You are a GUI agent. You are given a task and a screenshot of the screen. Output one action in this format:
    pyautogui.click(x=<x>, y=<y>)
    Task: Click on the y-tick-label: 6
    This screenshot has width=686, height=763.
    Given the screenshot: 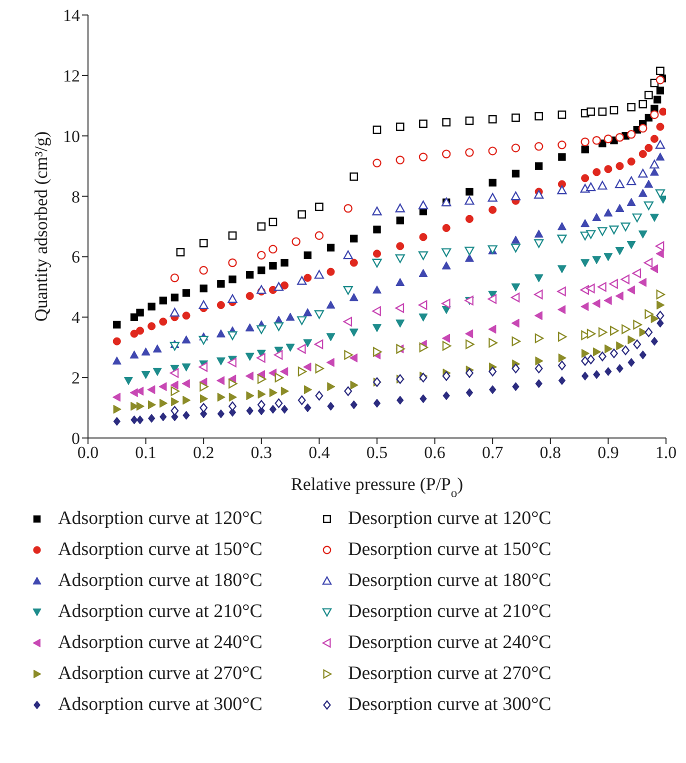 What is the action you would take?
    pyautogui.click(x=76, y=257)
    